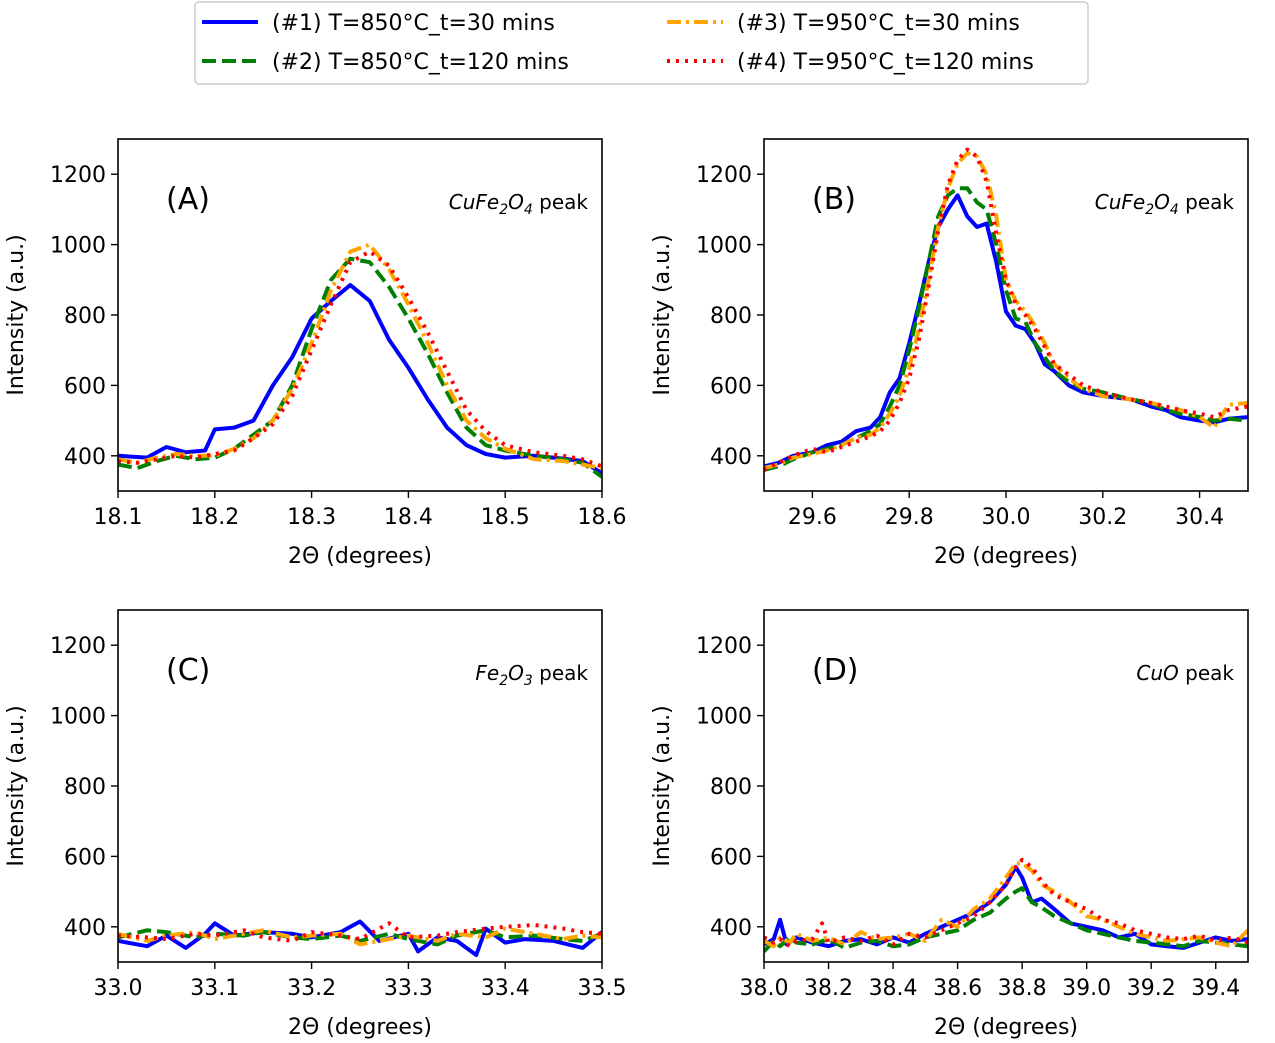 This screenshot has width=1275, height=1043. What do you see at coordinates (885, 62) in the screenshot?
I see `legend-label: (#4) T=950°C_t=120 mins` at bounding box center [885, 62].